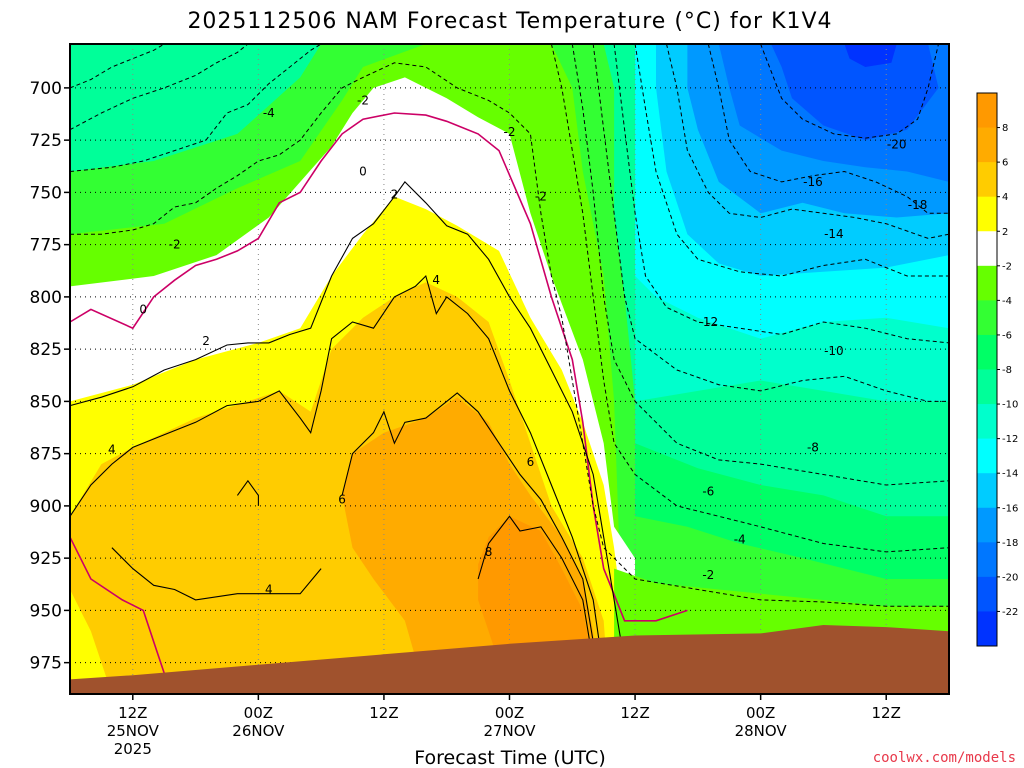  What do you see at coordinates (1010, 474) in the screenshot?
I see `colorbar-label: -14` at bounding box center [1010, 474].